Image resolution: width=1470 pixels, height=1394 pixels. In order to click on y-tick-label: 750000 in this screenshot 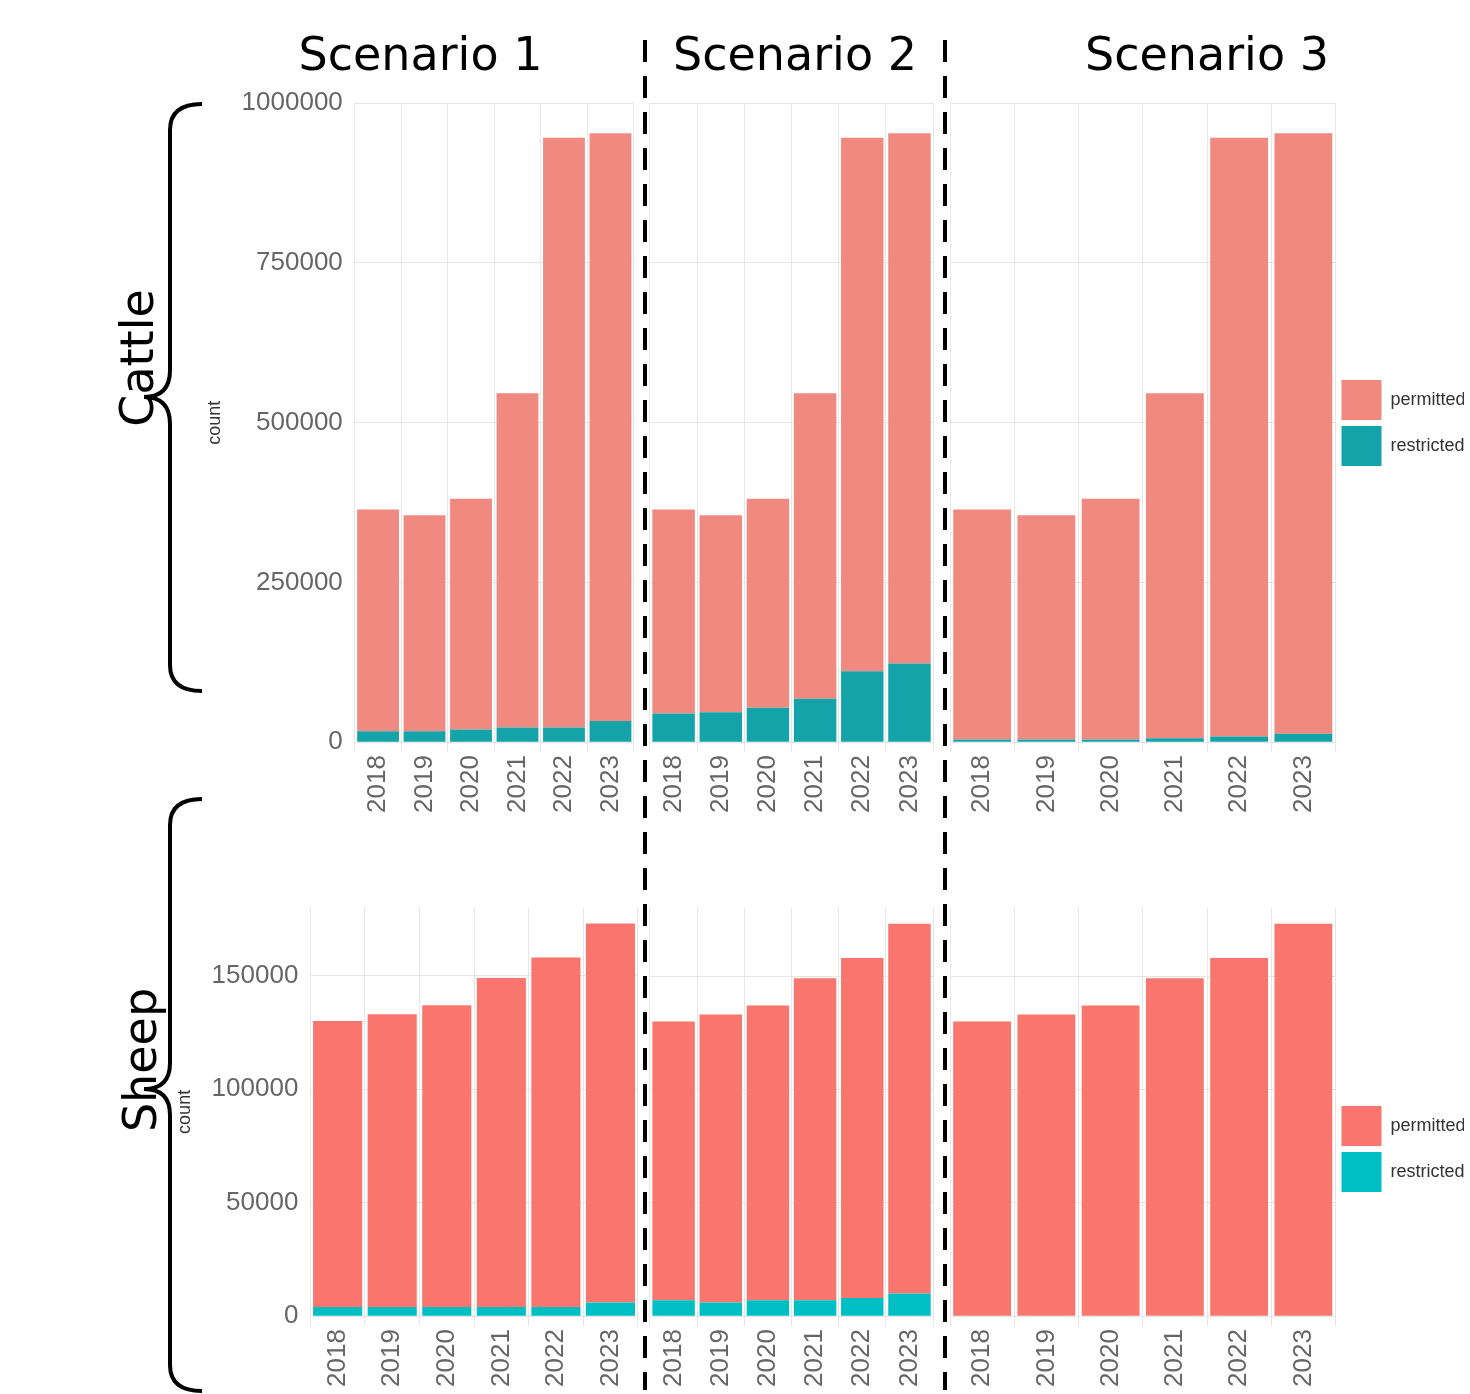, I will do `click(299, 261)`.